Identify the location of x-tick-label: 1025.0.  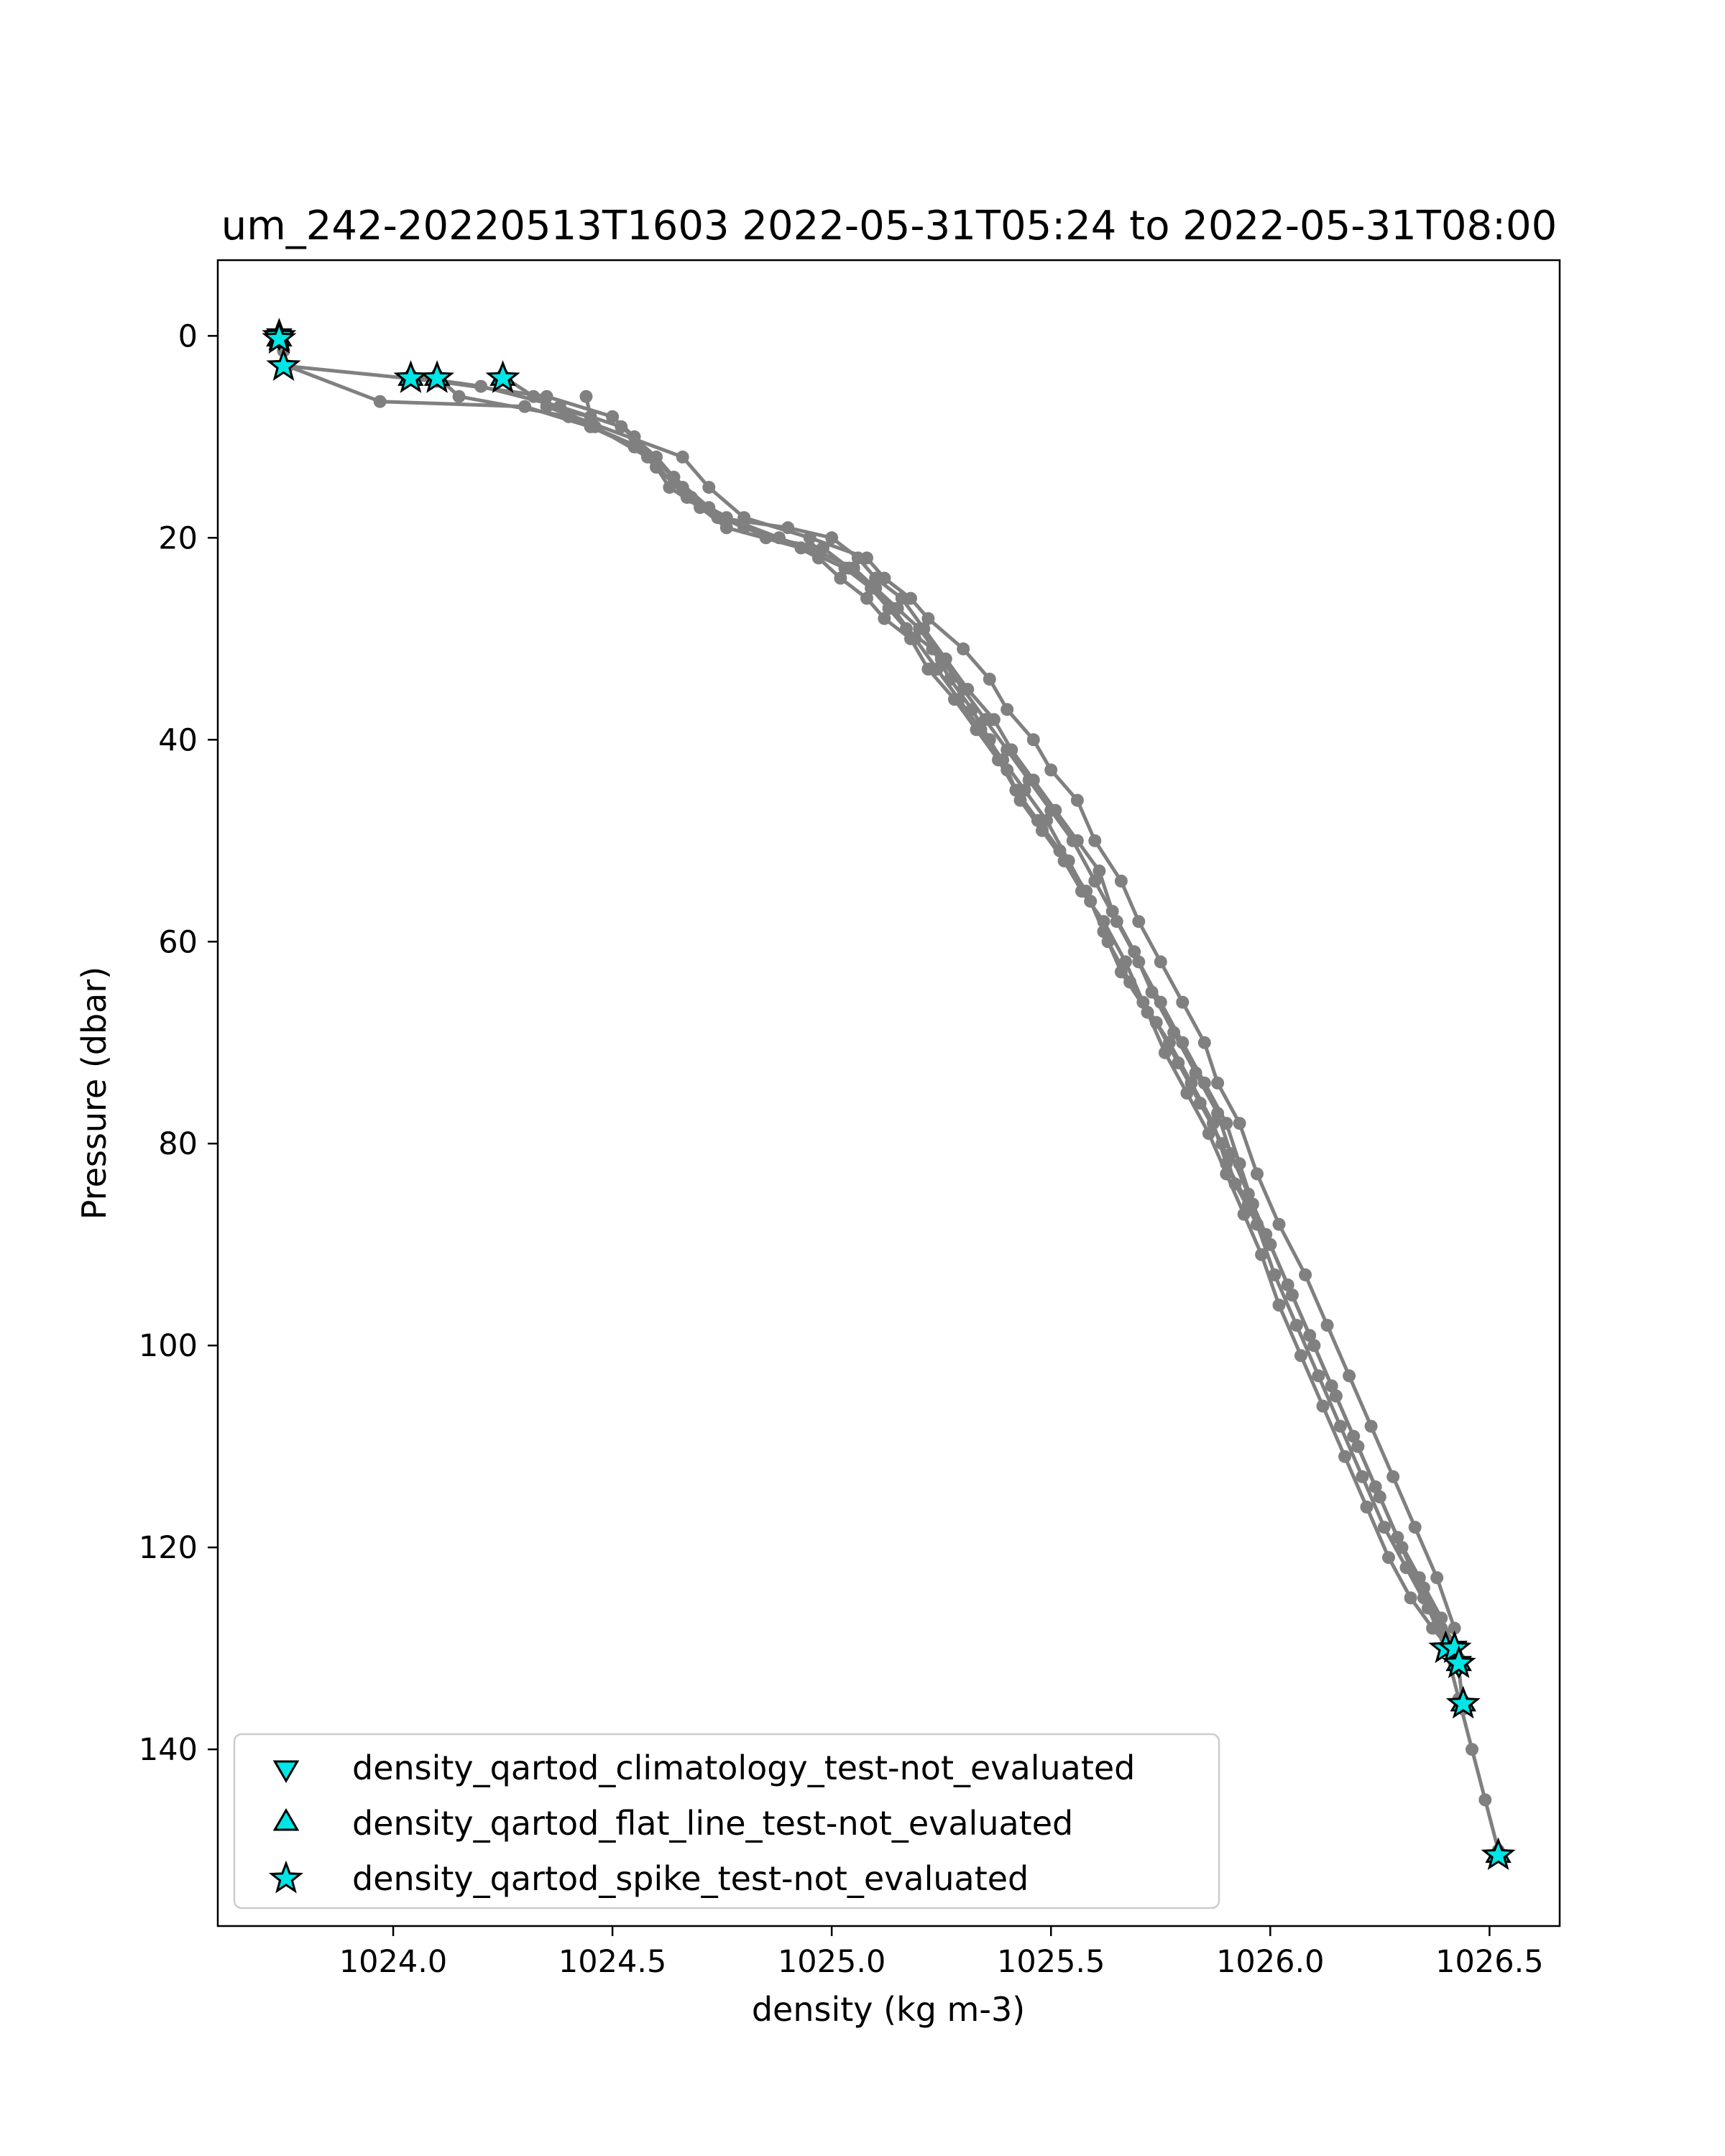
(832, 1962).